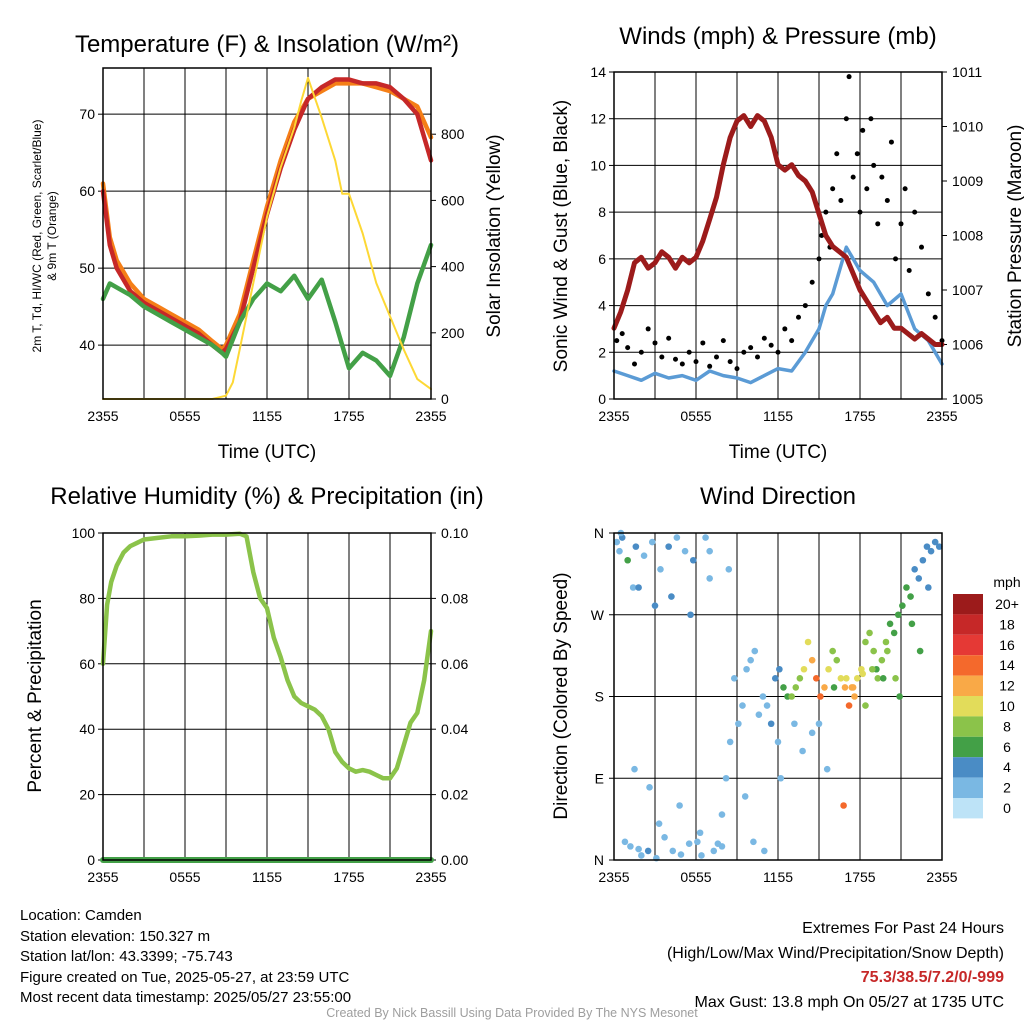 The width and height of the screenshot is (1024, 1024). Describe the element at coordinates (932, 977) in the screenshot. I see `extremes-values: 75.3/38.5/7.2/0/-999` at that location.